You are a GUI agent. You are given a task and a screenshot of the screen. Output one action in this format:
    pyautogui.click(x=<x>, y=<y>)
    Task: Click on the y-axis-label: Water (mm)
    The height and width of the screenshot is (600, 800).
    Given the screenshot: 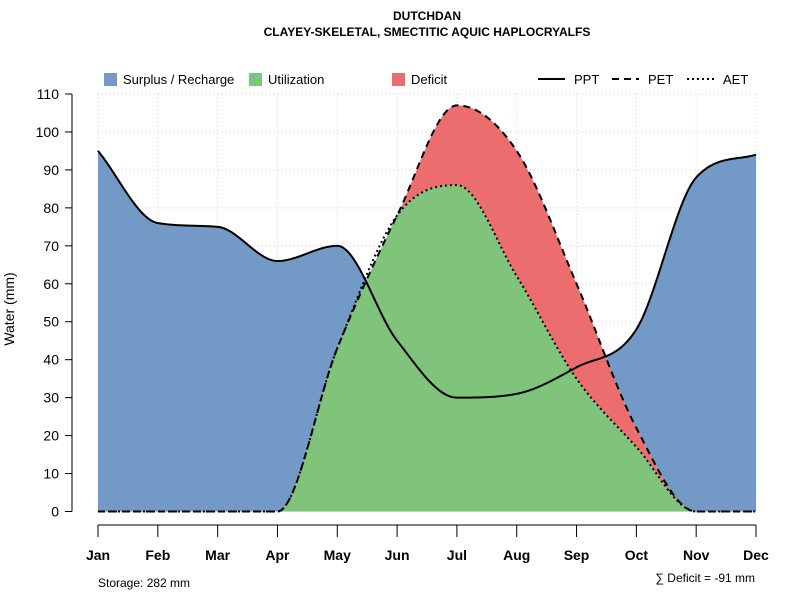 What is the action you would take?
    pyautogui.click(x=9, y=308)
    